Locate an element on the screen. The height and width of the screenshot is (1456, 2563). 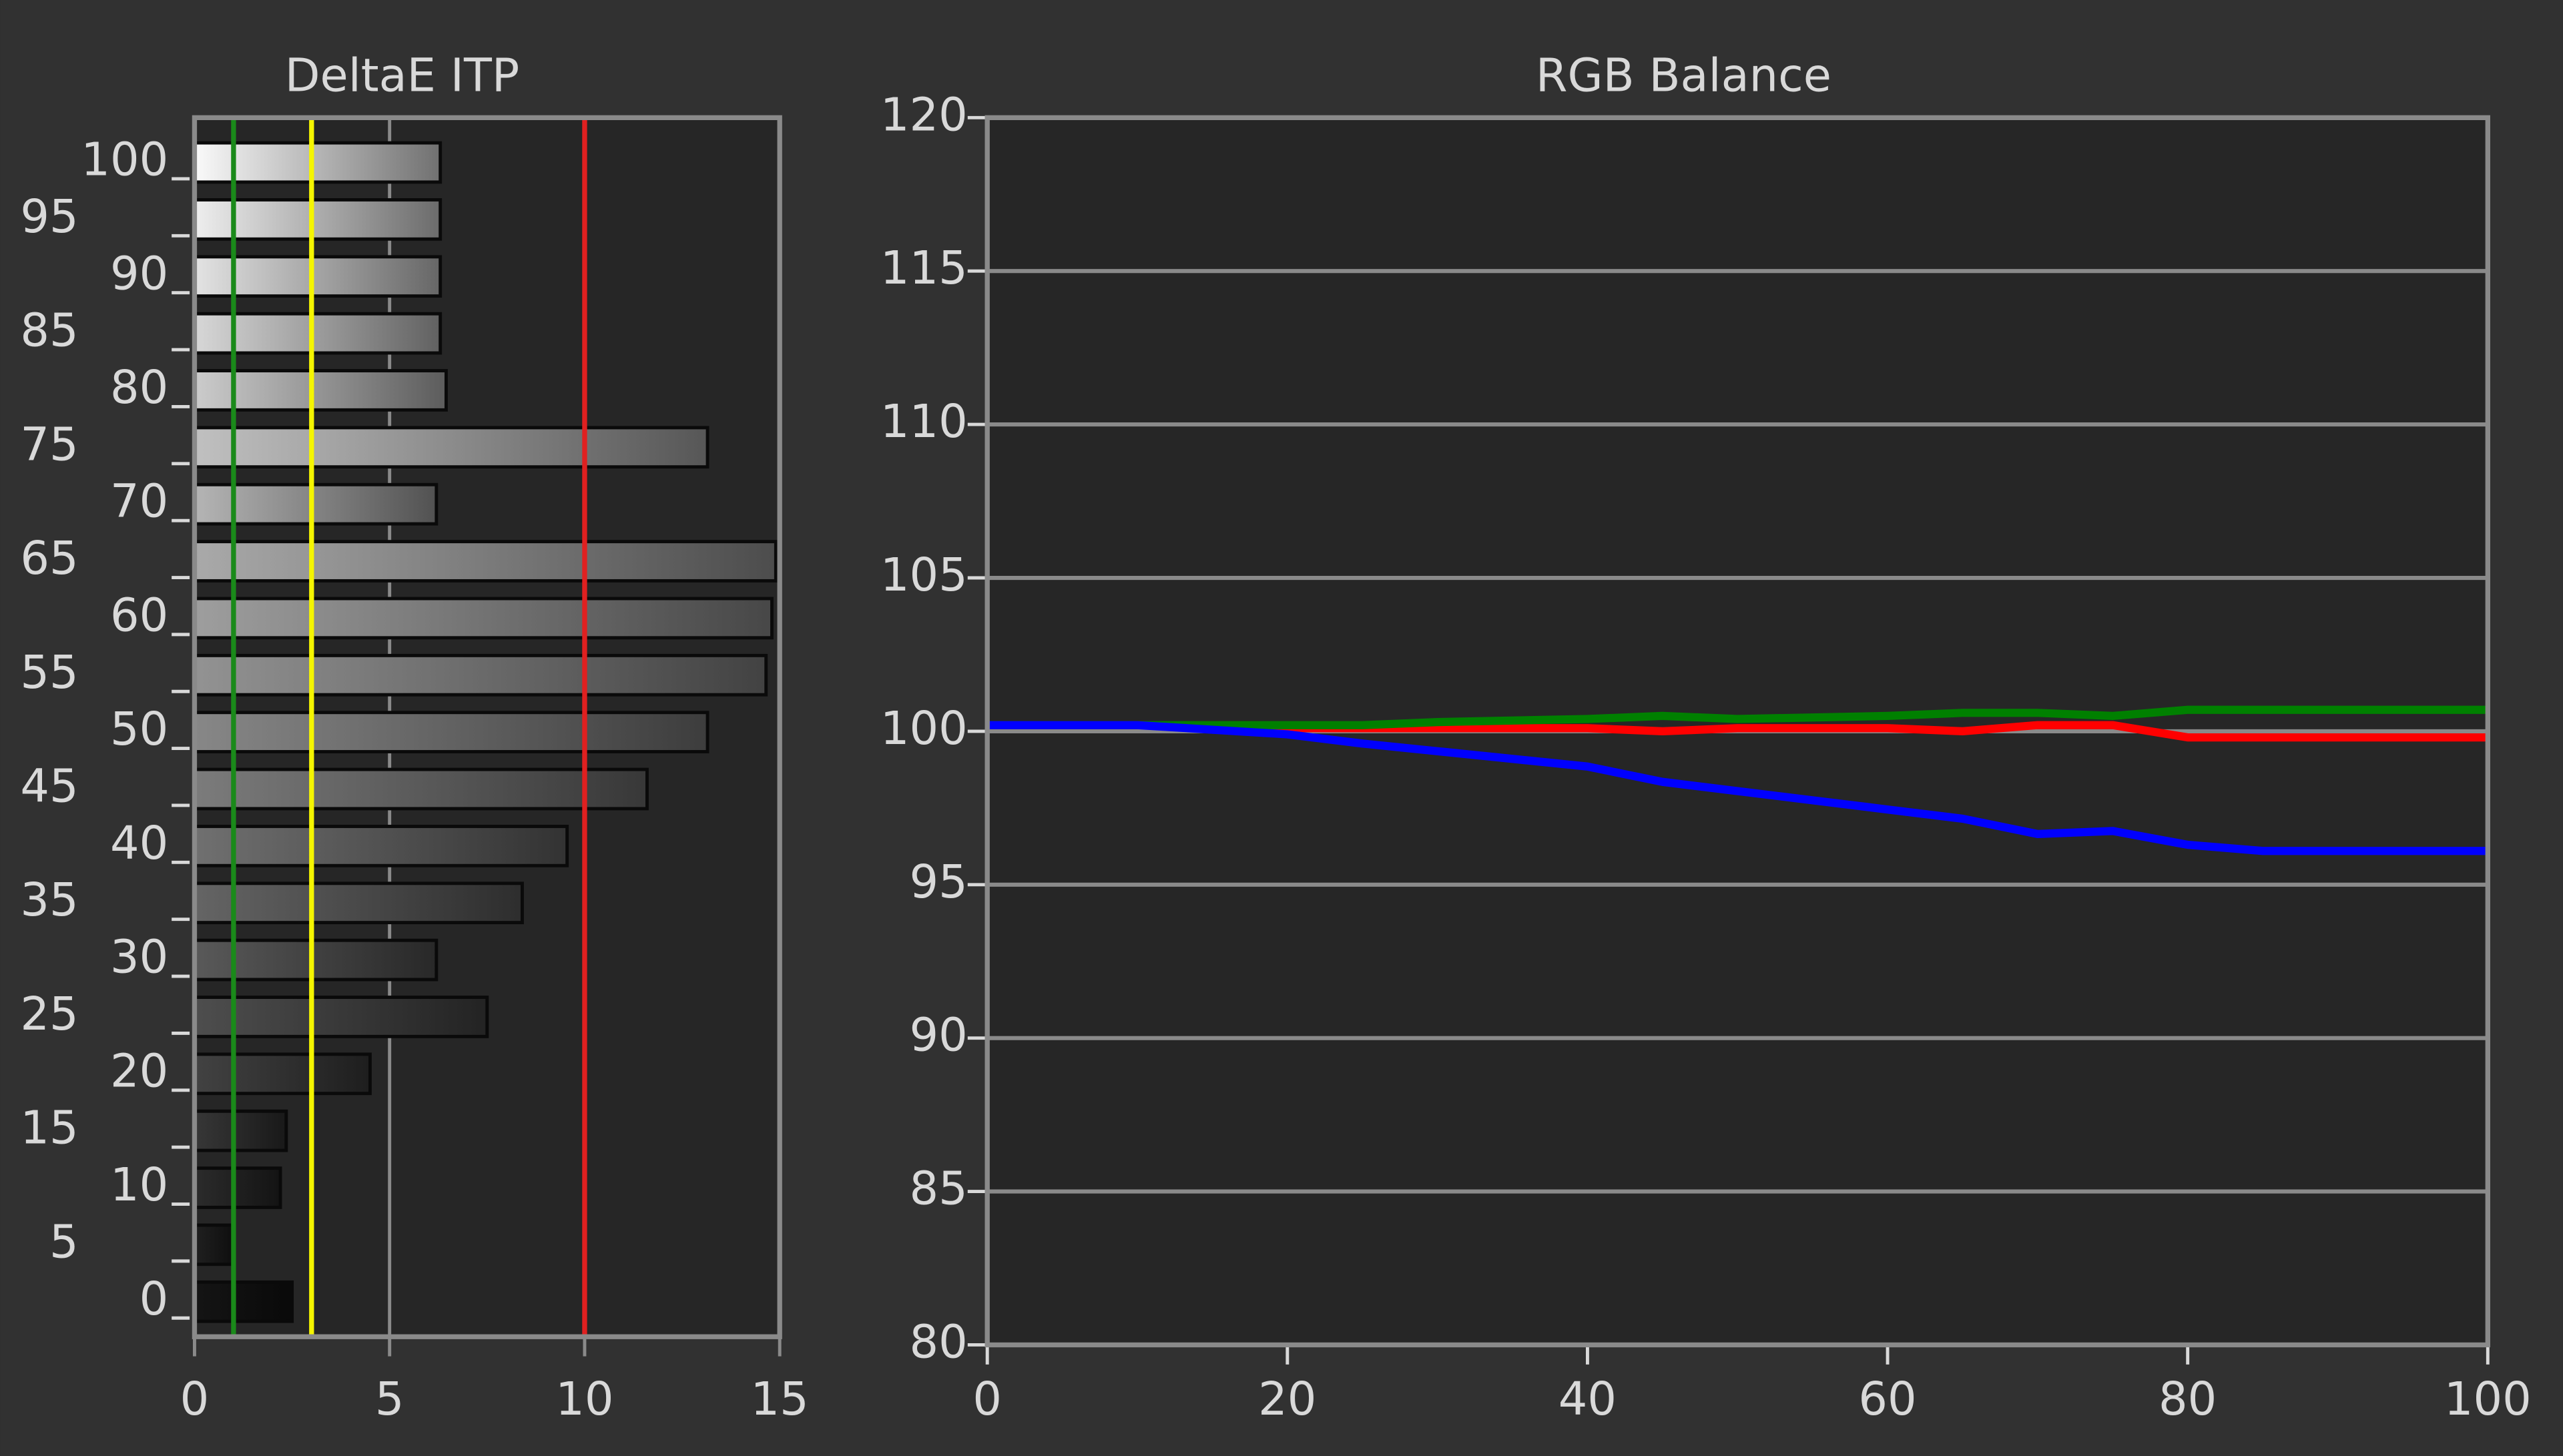
y-tick-label: 40 is located at coordinates (139, 843).